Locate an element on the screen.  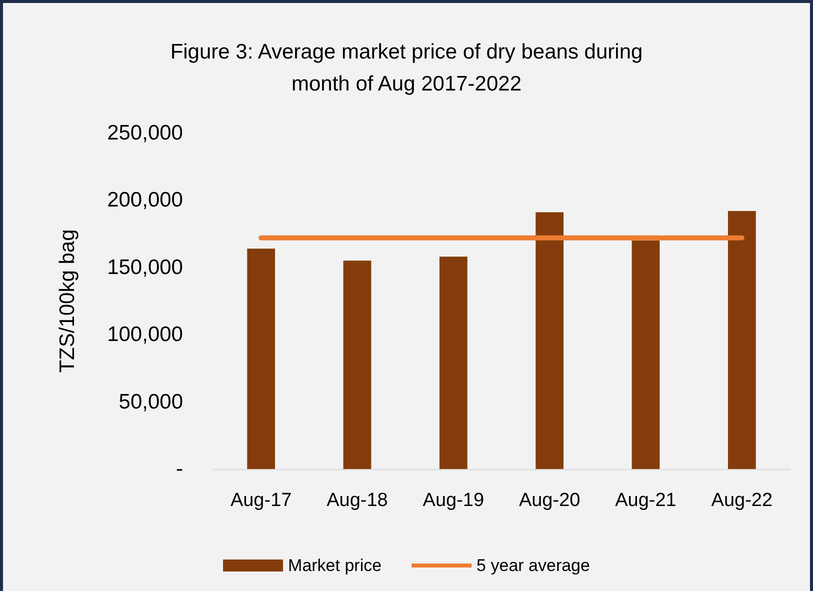
x-tick-label: Aug-18 is located at coordinates (357, 500).